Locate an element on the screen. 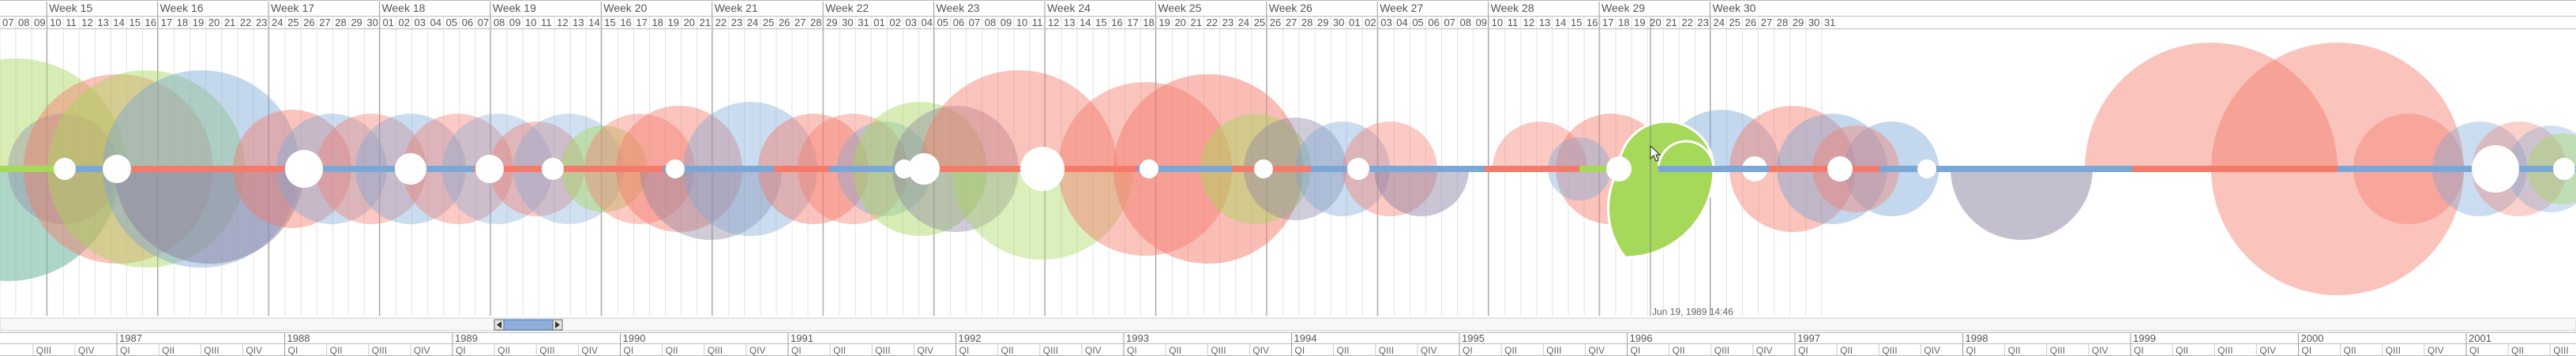 The width and height of the screenshot is (2576, 356). day-tick-label: 06 is located at coordinates (958, 22).